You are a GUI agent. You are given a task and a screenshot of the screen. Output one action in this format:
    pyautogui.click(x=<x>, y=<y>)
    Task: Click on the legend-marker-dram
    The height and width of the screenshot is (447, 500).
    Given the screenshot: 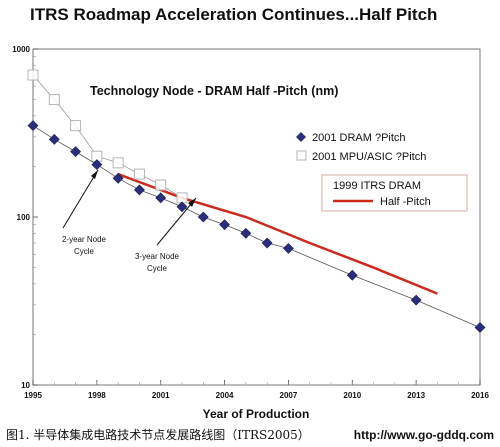 What is the action you would take?
    pyautogui.click(x=301, y=137)
    